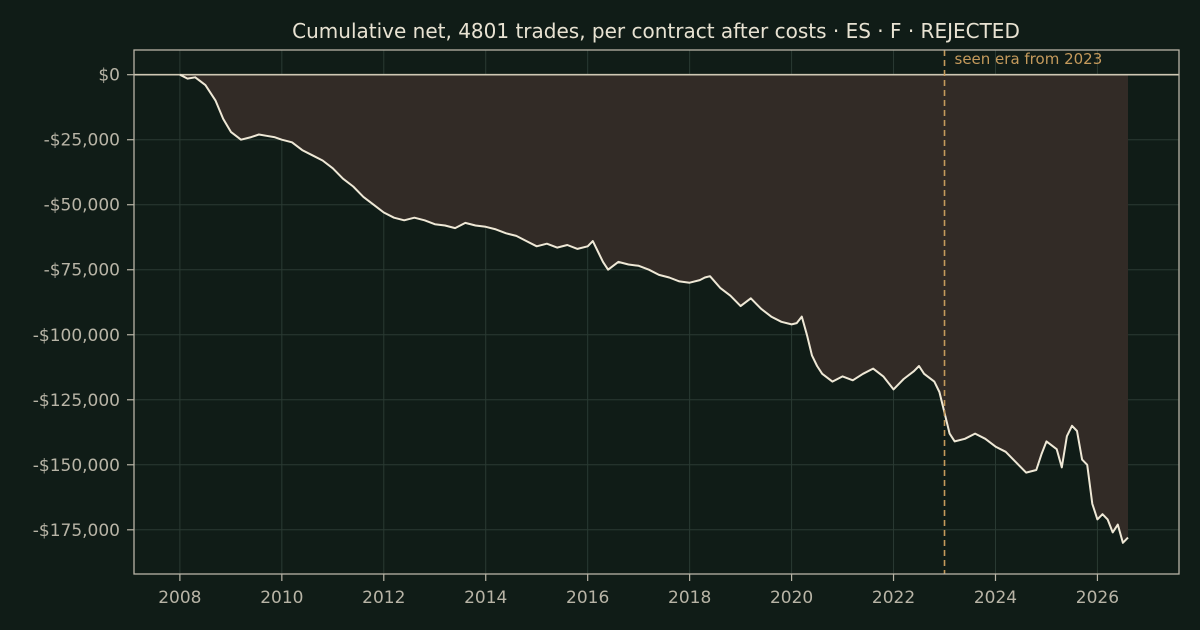  I want to click on y-tick-label: -$25,000, so click(82, 141).